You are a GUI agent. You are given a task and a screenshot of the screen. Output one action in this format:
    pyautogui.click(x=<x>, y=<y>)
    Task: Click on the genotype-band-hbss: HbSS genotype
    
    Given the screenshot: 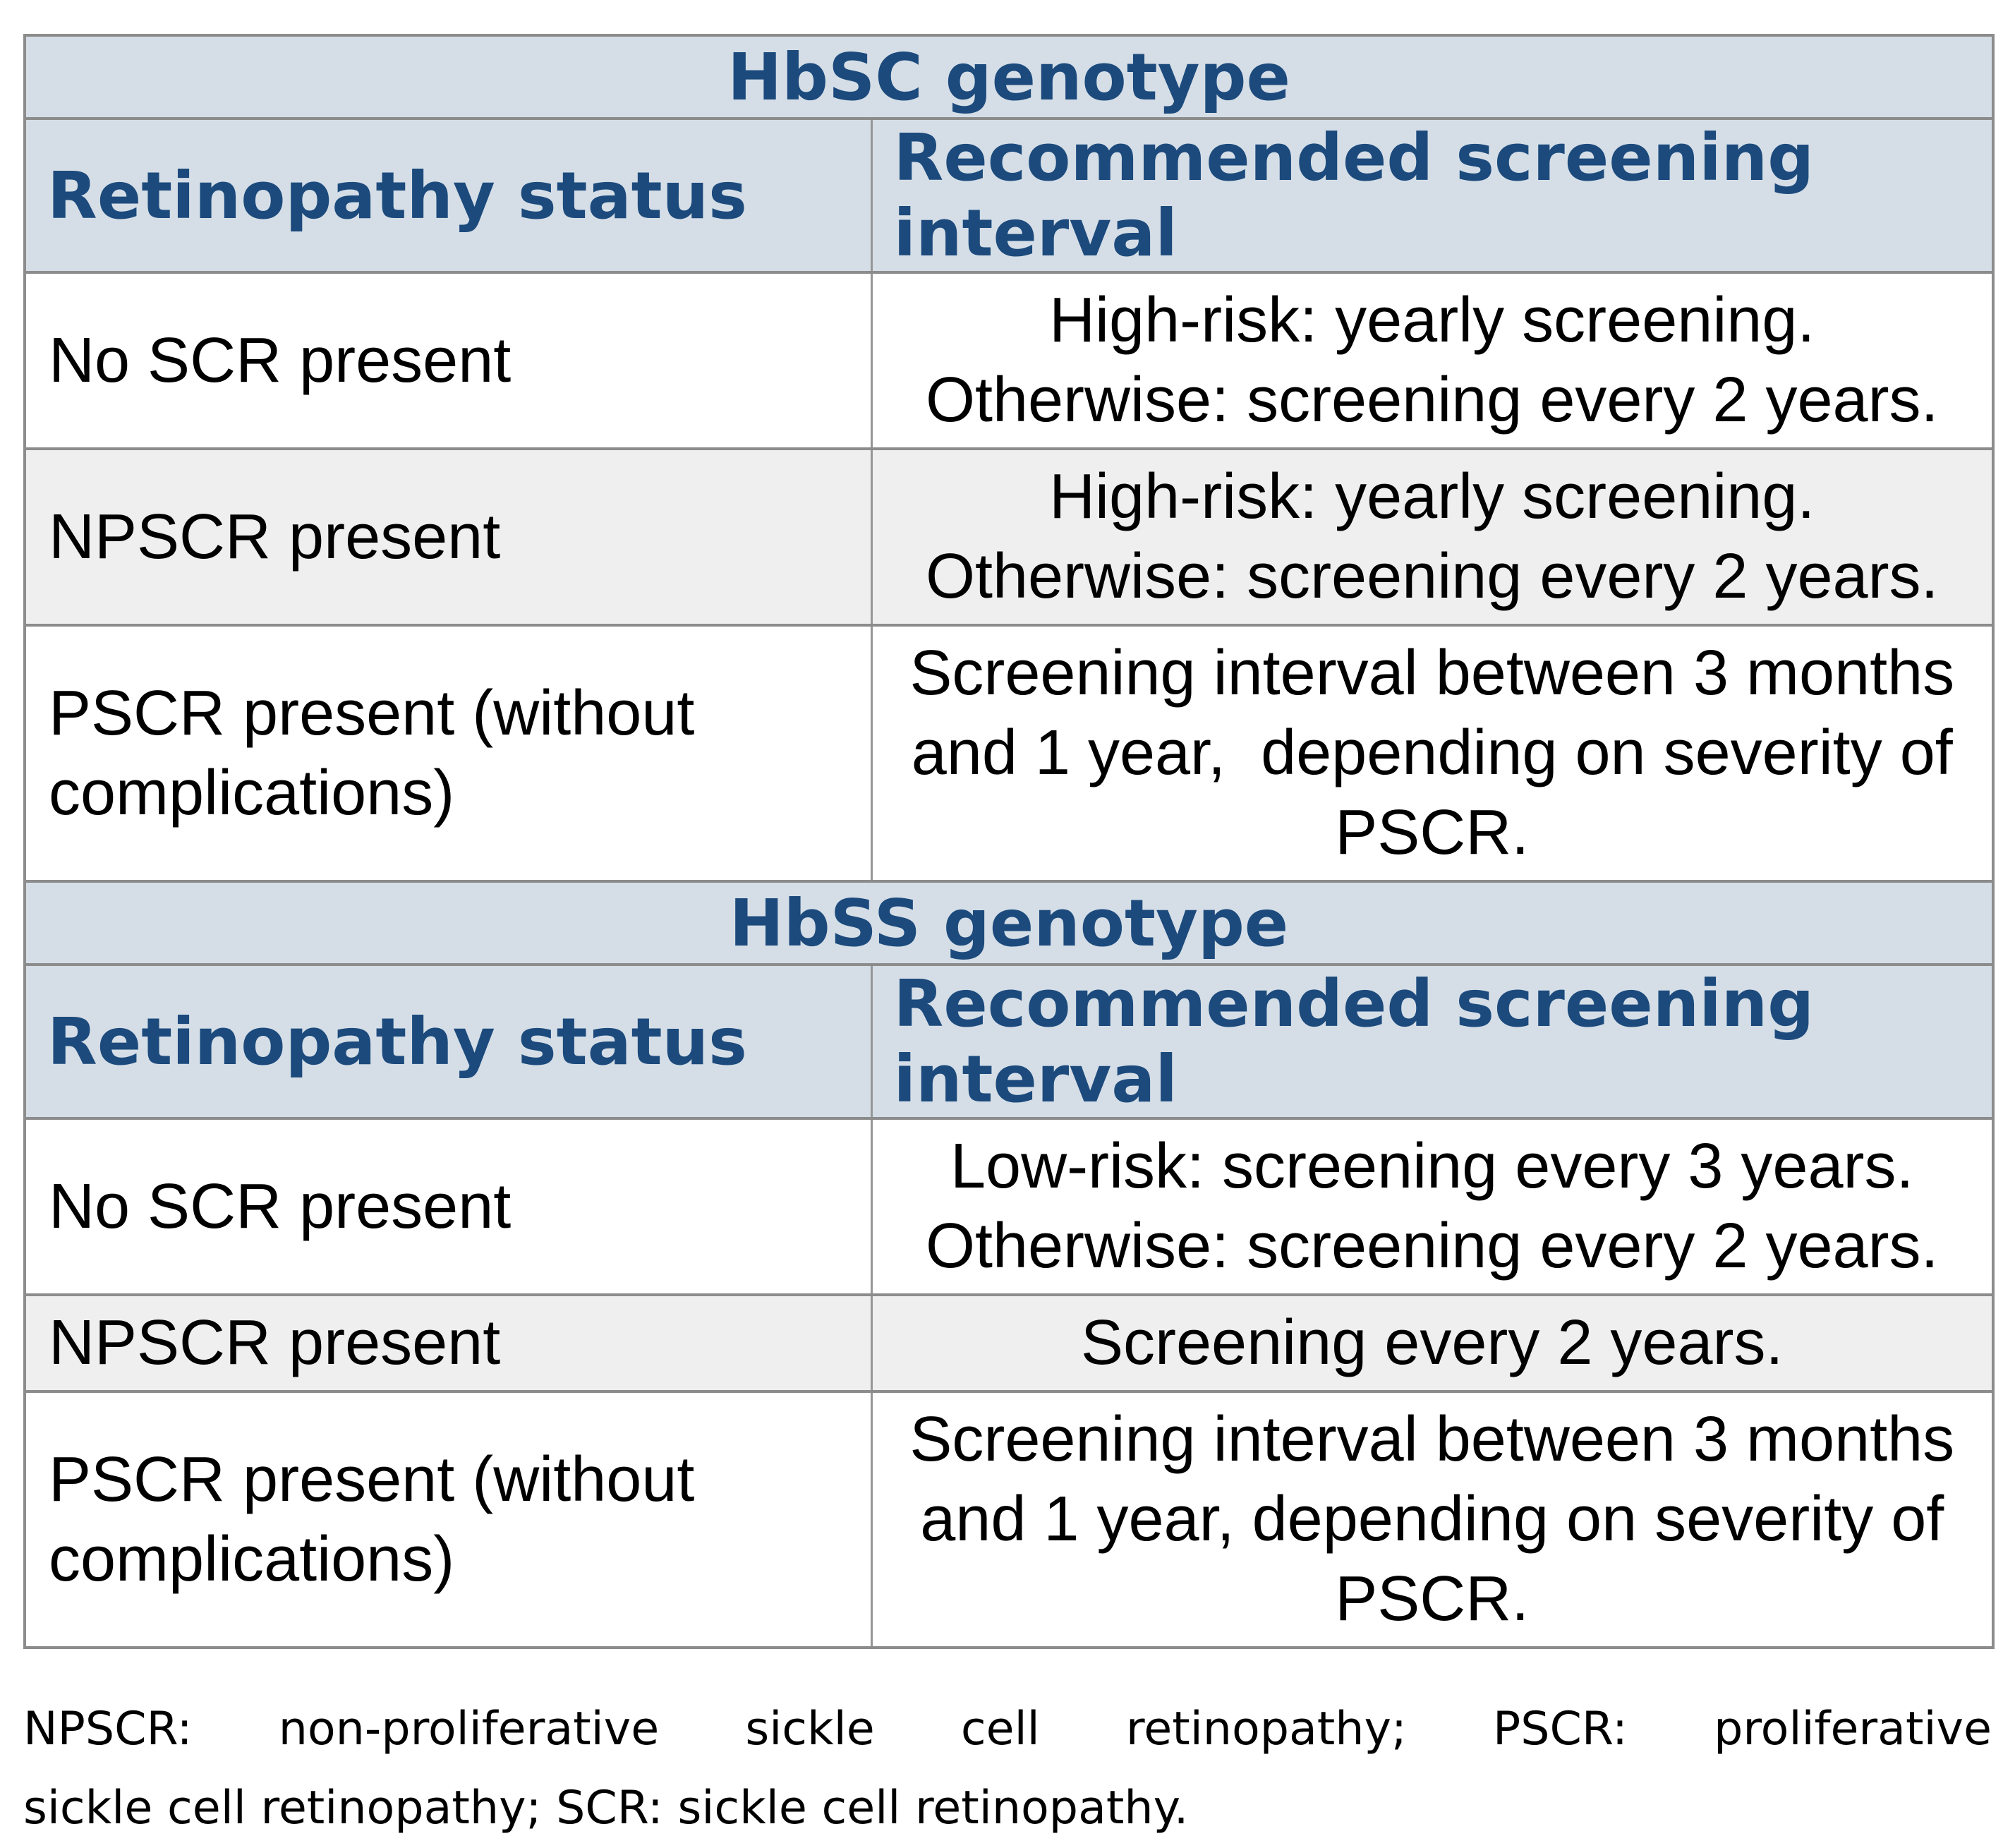 What is the action you would take?
    pyautogui.click(x=1009, y=923)
    